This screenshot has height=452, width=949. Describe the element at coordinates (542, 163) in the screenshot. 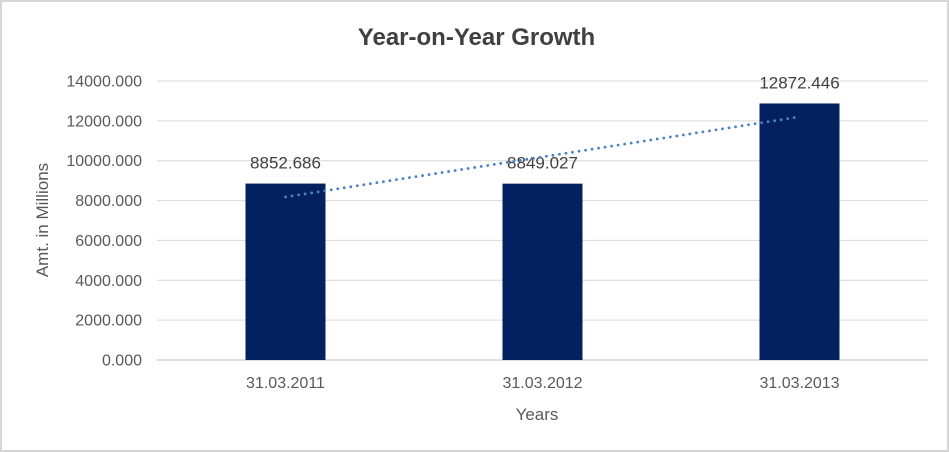

I see `bar-value-label: 8849.027` at that location.